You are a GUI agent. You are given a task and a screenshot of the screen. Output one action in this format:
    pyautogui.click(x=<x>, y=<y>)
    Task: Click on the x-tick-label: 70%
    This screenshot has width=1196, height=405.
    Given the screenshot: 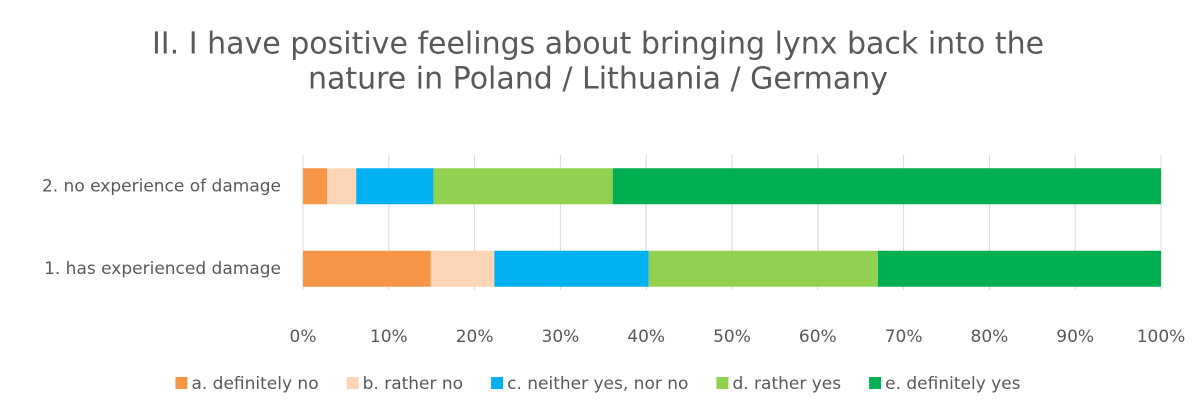 What is the action you would take?
    pyautogui.click(x=904, y=337)
    